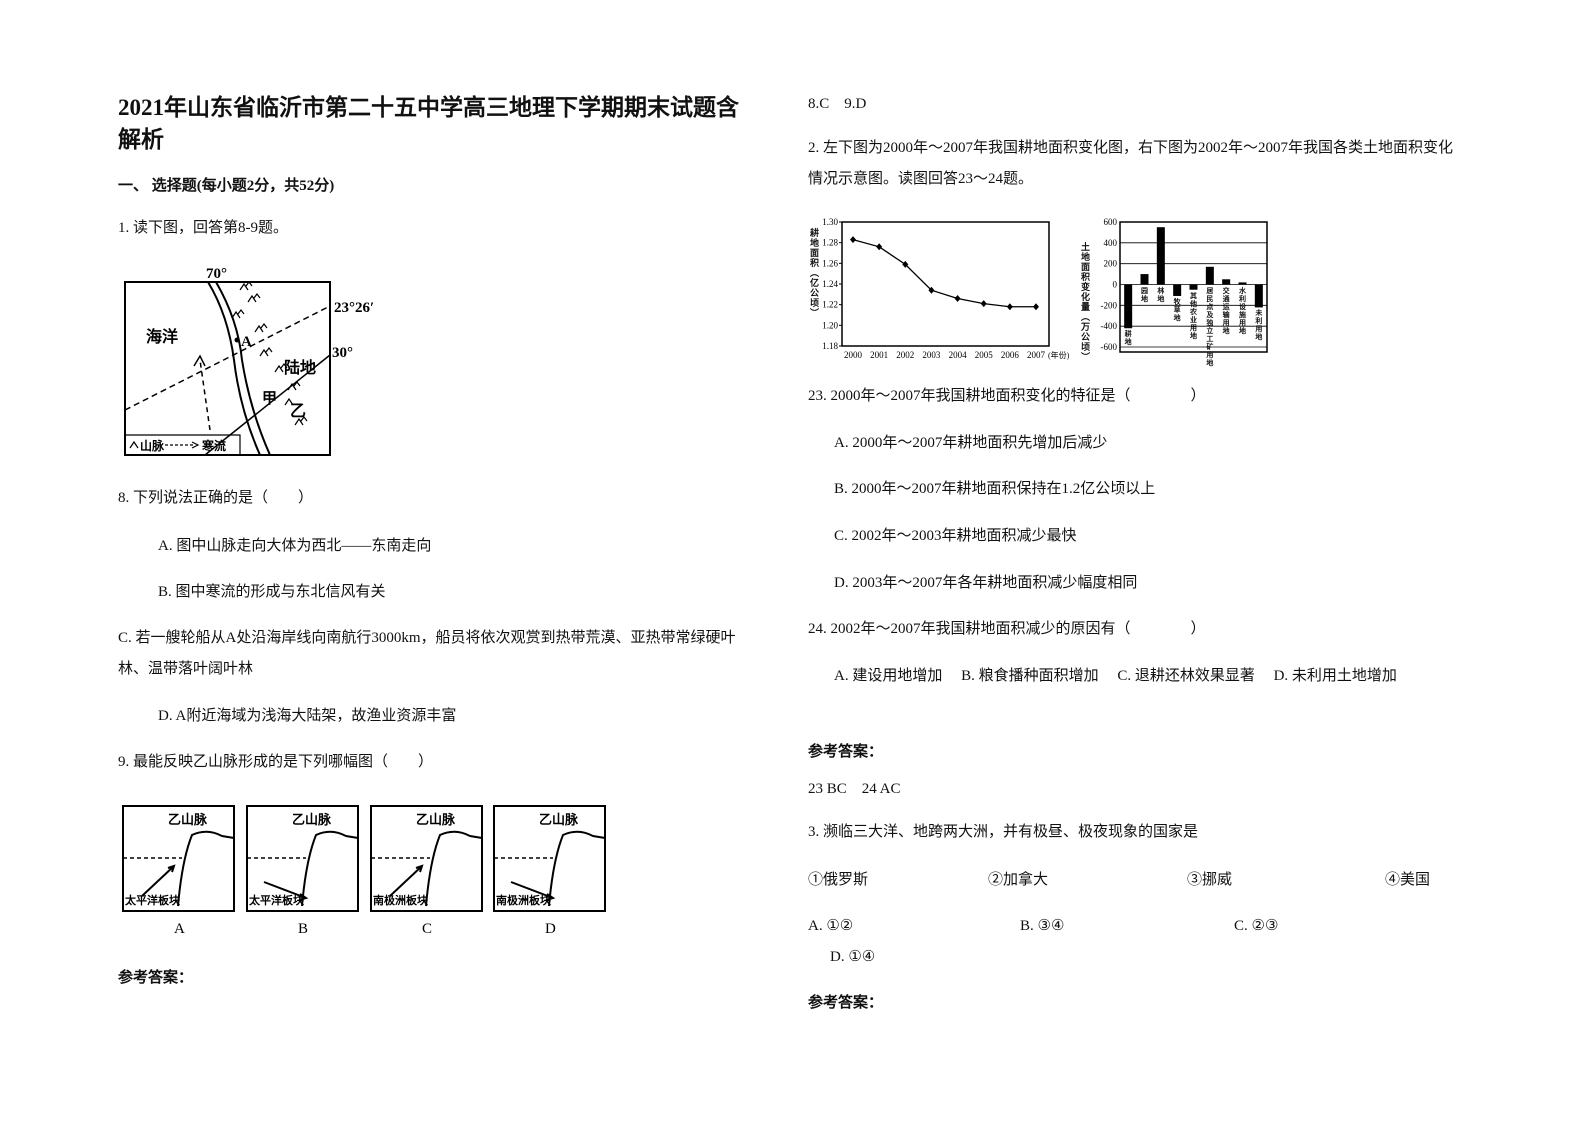  Describe the element at coordinates (307, 716) in the screenshot. I see `option: D. A附近海域为浅海大陆架，故渔业资源丰富` at that location.